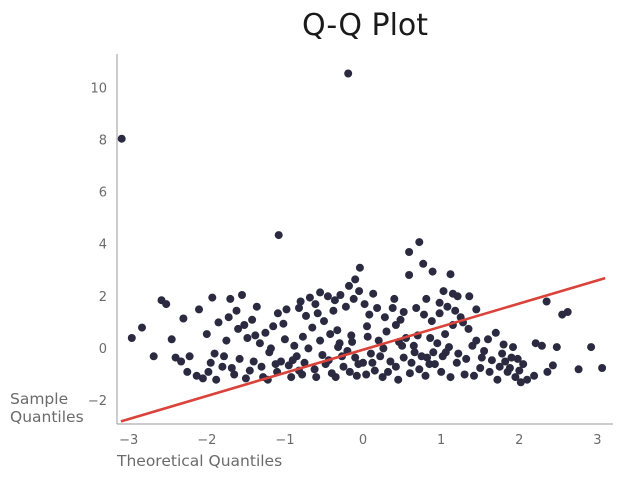 The height and width of the screenshot is (478, 622). Describe the element at coordinates (47, 417) in the screenshot. I see `y-axis-label-line-2: Quantiles` at that location.